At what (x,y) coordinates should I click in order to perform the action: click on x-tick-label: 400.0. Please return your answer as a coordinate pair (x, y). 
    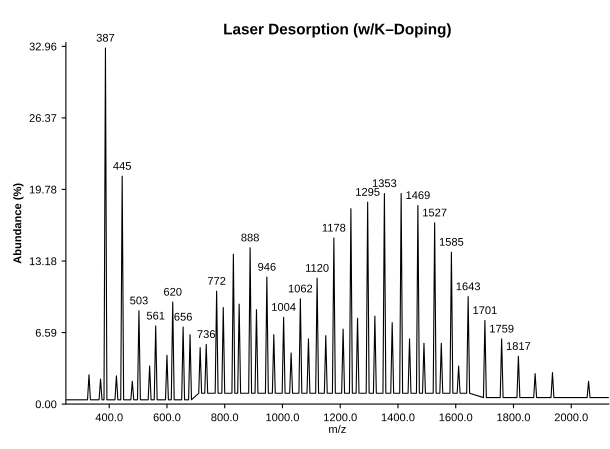
    Looking at the image, I should click on (109, 417).